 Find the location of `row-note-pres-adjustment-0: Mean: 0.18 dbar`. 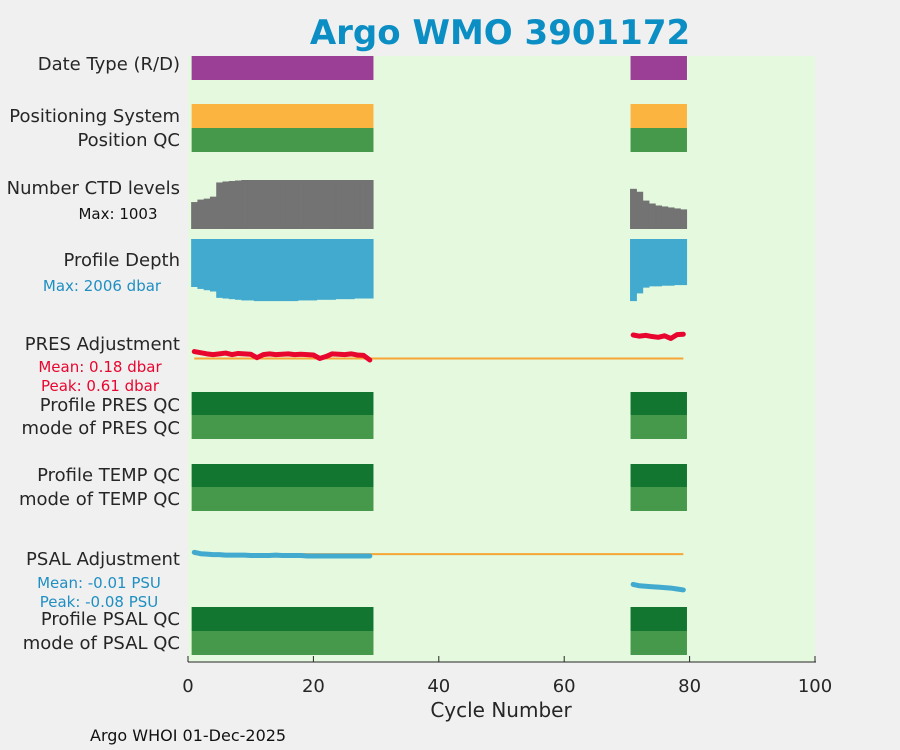

row-note-pres-adjustment-0: Mean: 0.18 dbar is located at coordinates (100, 367).